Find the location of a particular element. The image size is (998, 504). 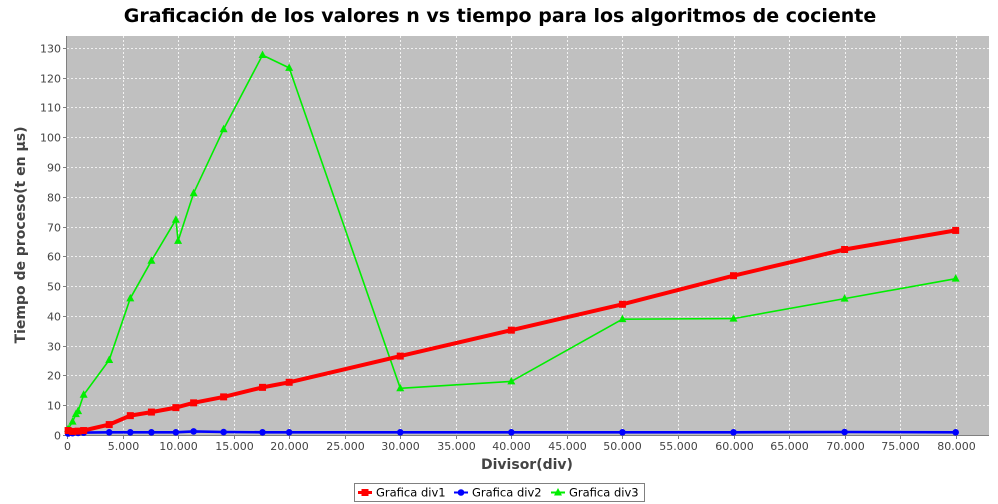

x-tick-label: 65.000 is located at coordinates (789, 446).